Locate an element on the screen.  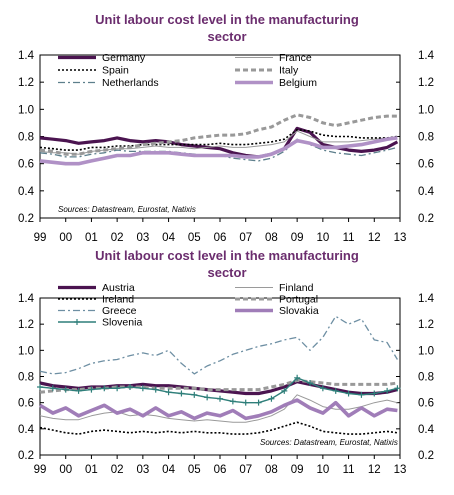
y-tick-label-left: 1.0 is located at coordinates (26, 110).